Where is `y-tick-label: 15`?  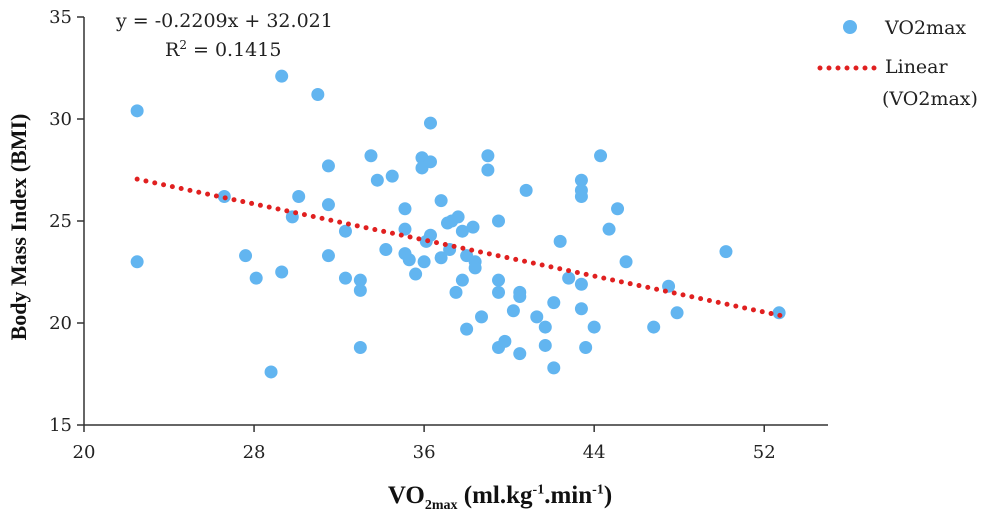
y-tick-label: 15 is located at coordinates (60, 425).